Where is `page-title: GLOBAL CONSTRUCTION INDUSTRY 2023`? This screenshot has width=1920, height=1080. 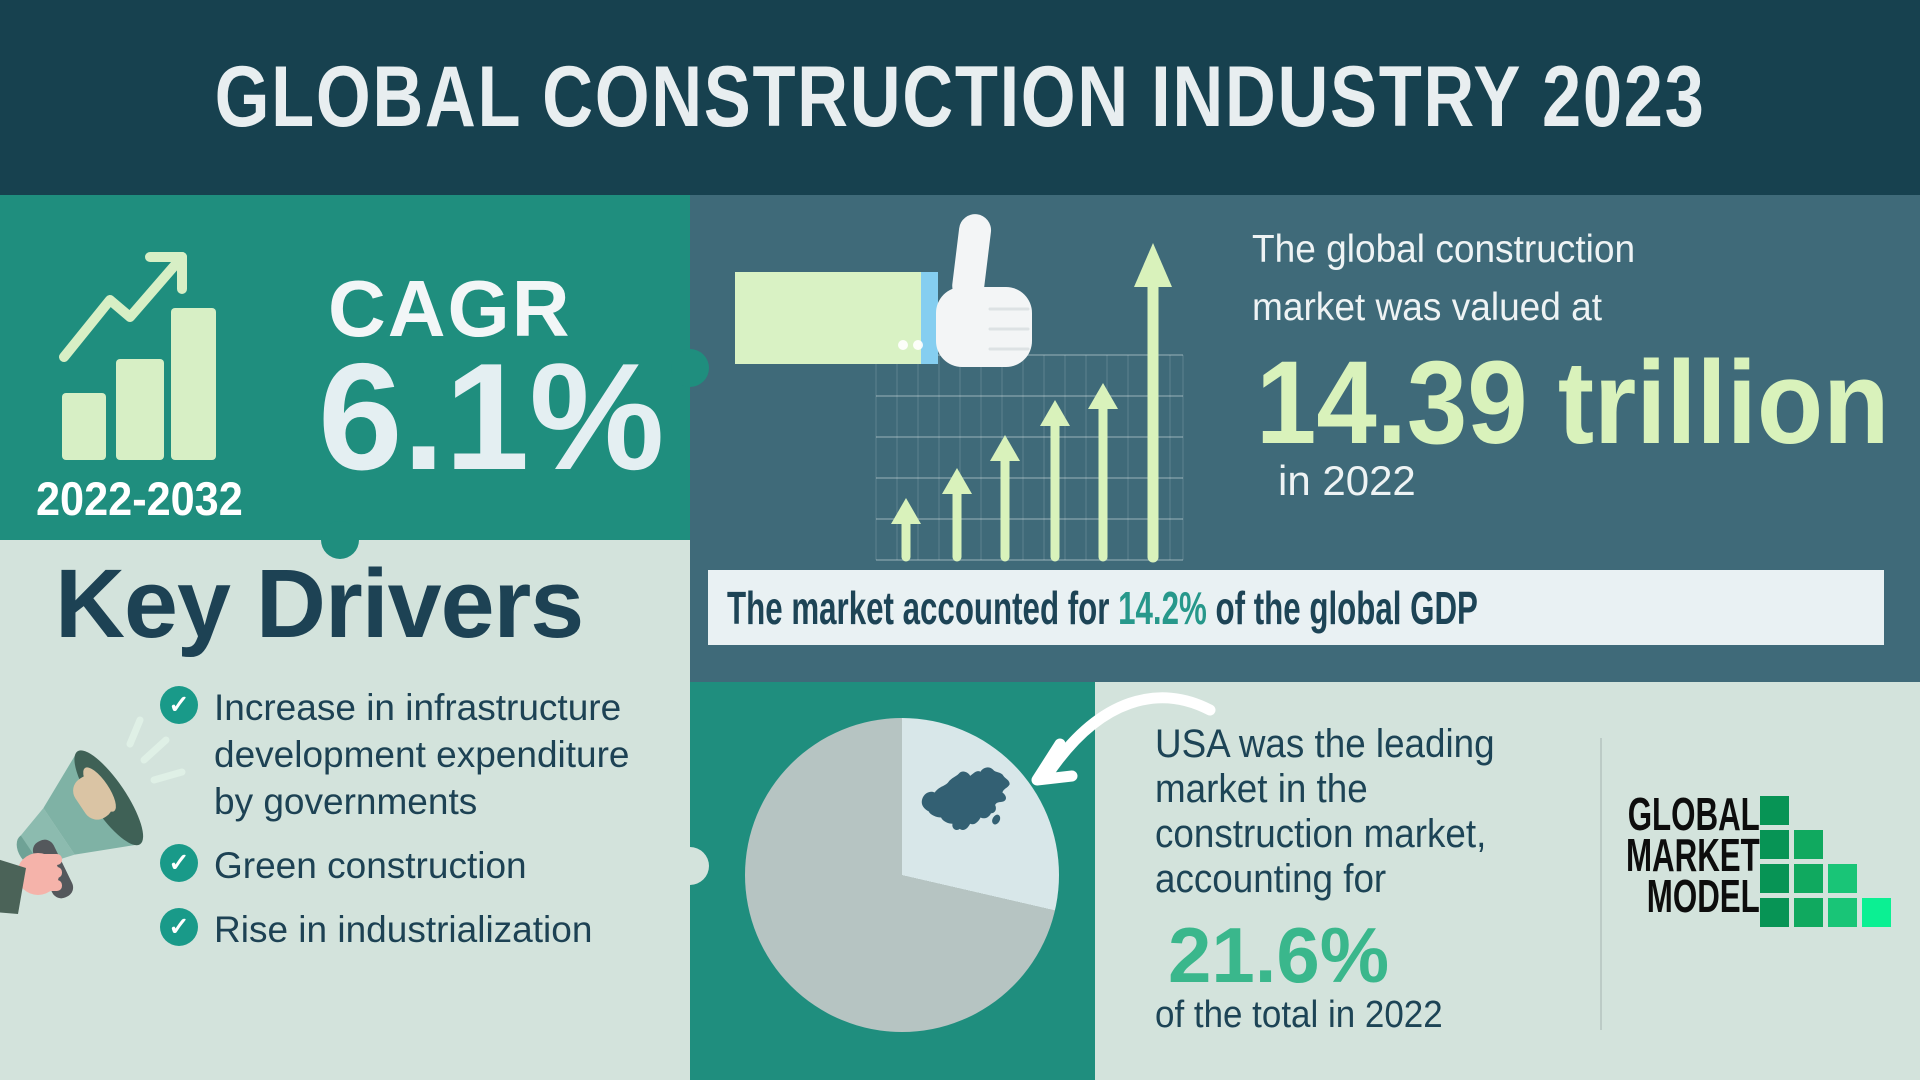
page-title: GLOBAL CONSTRUCTION INDUSTRY 2023 is located at coordinates (960, 97).